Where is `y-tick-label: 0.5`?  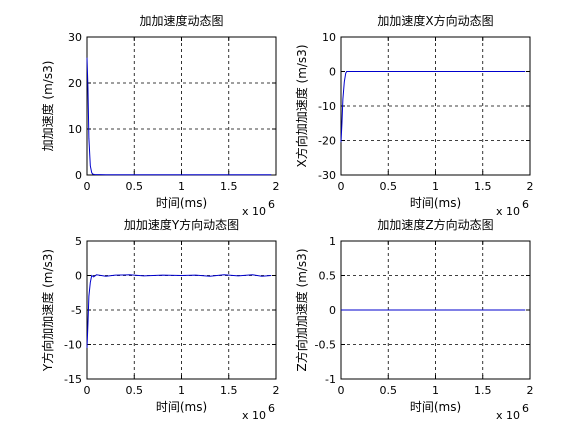 y-tick-label: 0.5 is located at coordinates (328, 276).